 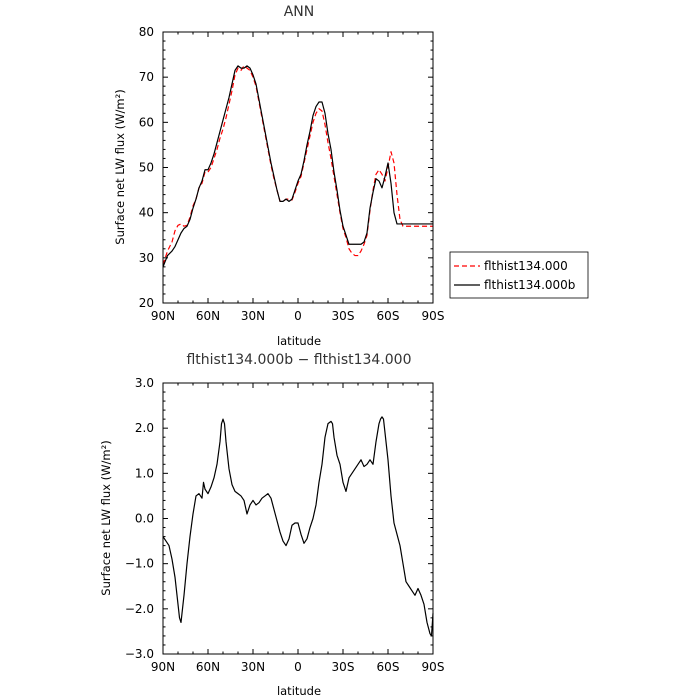 I want to click on y-tick-labels: −3.0 −2.0 −1.0 0.0 1.0 2.0 3.0, so click(x=139, y=518).